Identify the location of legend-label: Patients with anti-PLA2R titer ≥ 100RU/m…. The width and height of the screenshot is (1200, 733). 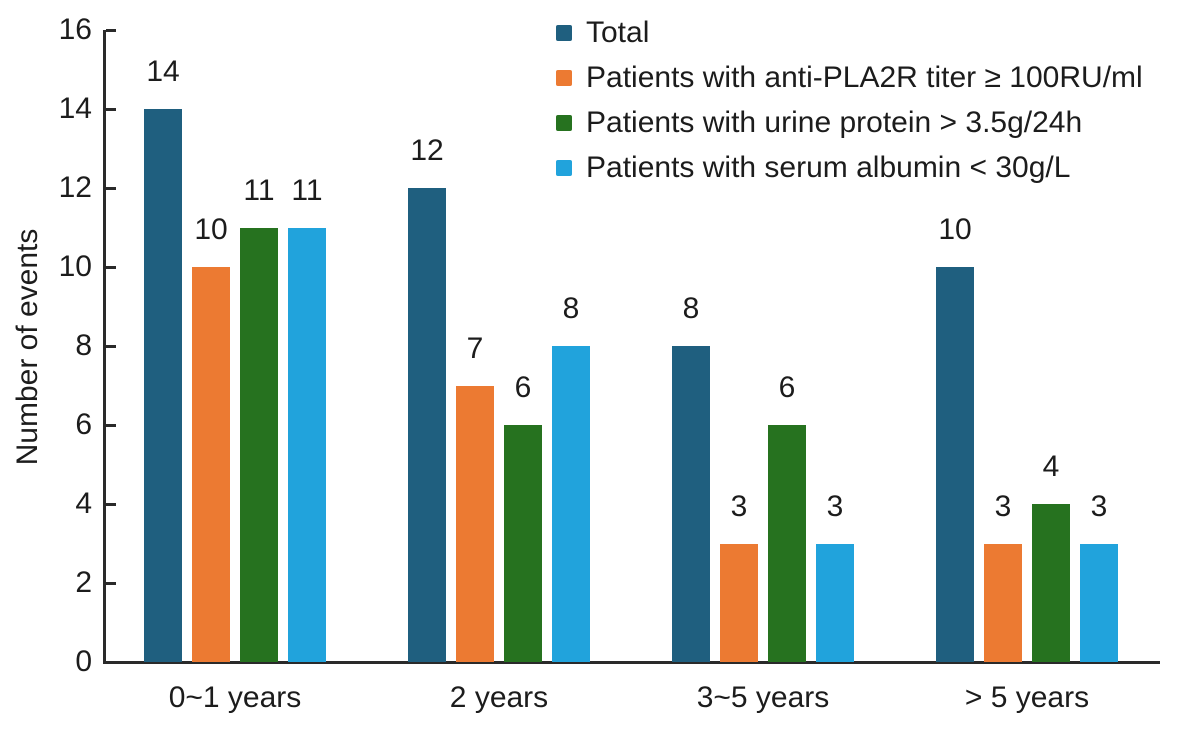
(864, 77).